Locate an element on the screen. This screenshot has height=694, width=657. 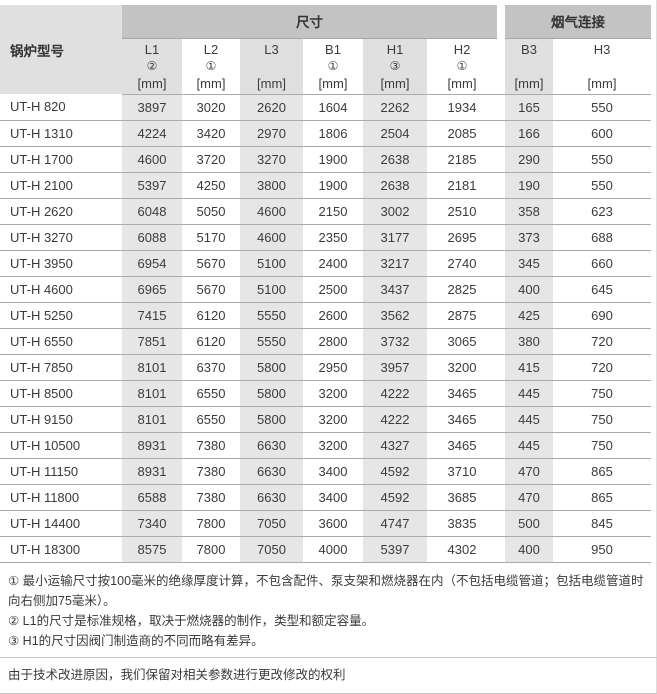
column-header-l2: L2 ① [mm] is located at coordinates (211, 66).